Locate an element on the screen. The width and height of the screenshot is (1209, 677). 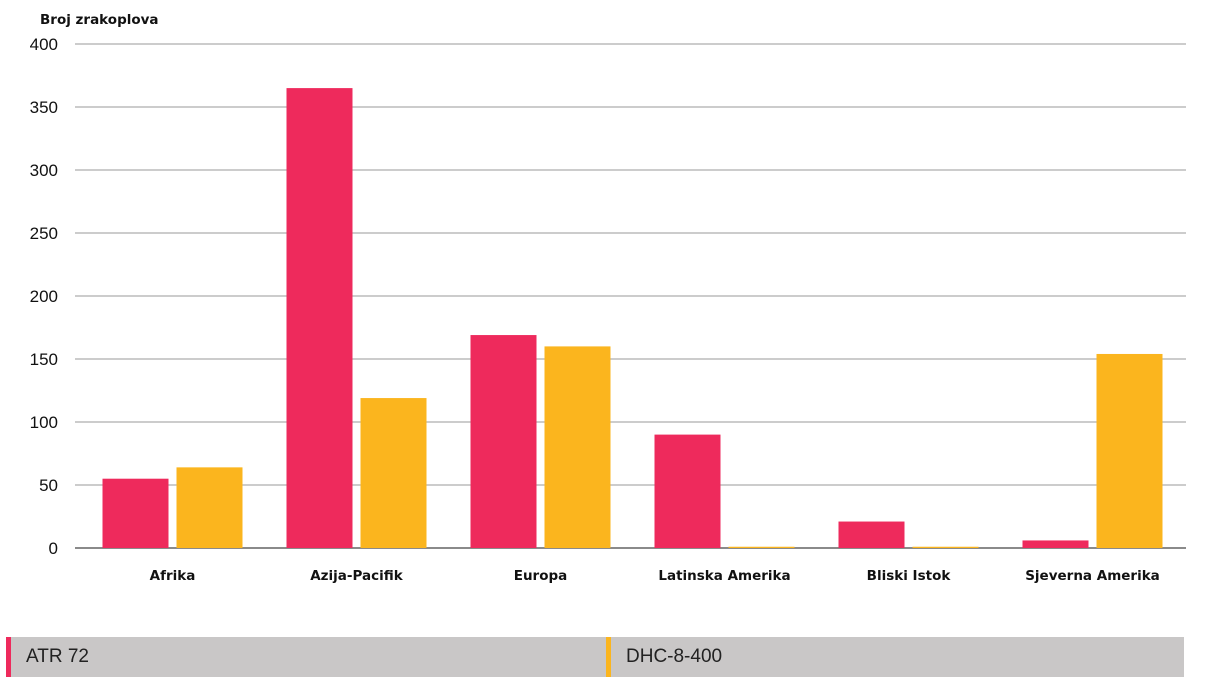
legend-item-dhc-8-400: DHC-8-400 is located at coordinates (664, 657).